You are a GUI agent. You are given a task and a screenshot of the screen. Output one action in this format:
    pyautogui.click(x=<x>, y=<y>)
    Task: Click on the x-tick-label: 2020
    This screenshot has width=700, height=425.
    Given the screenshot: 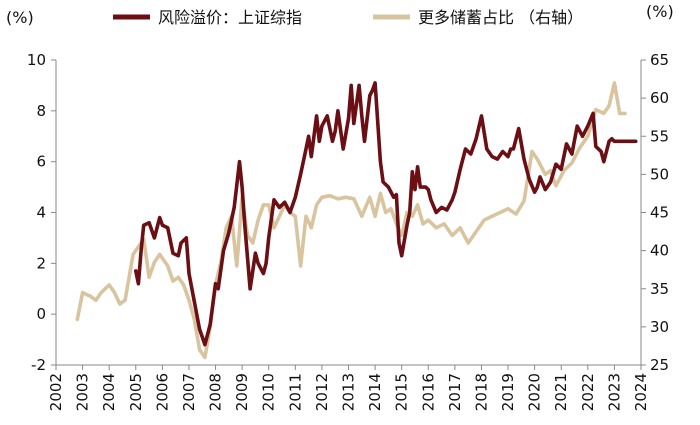 What is the action you would take?
    pyautogui.click(x=535, y=392)
    